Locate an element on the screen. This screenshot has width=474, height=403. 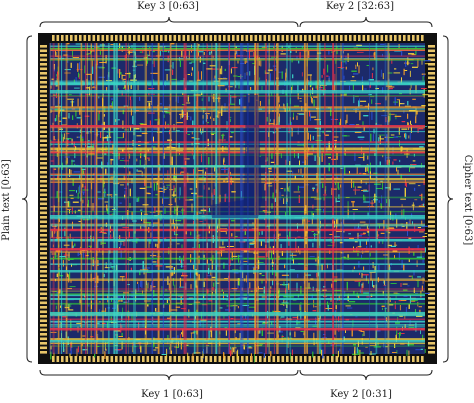
cipher-text-brace is located at coordinates (448, 199).